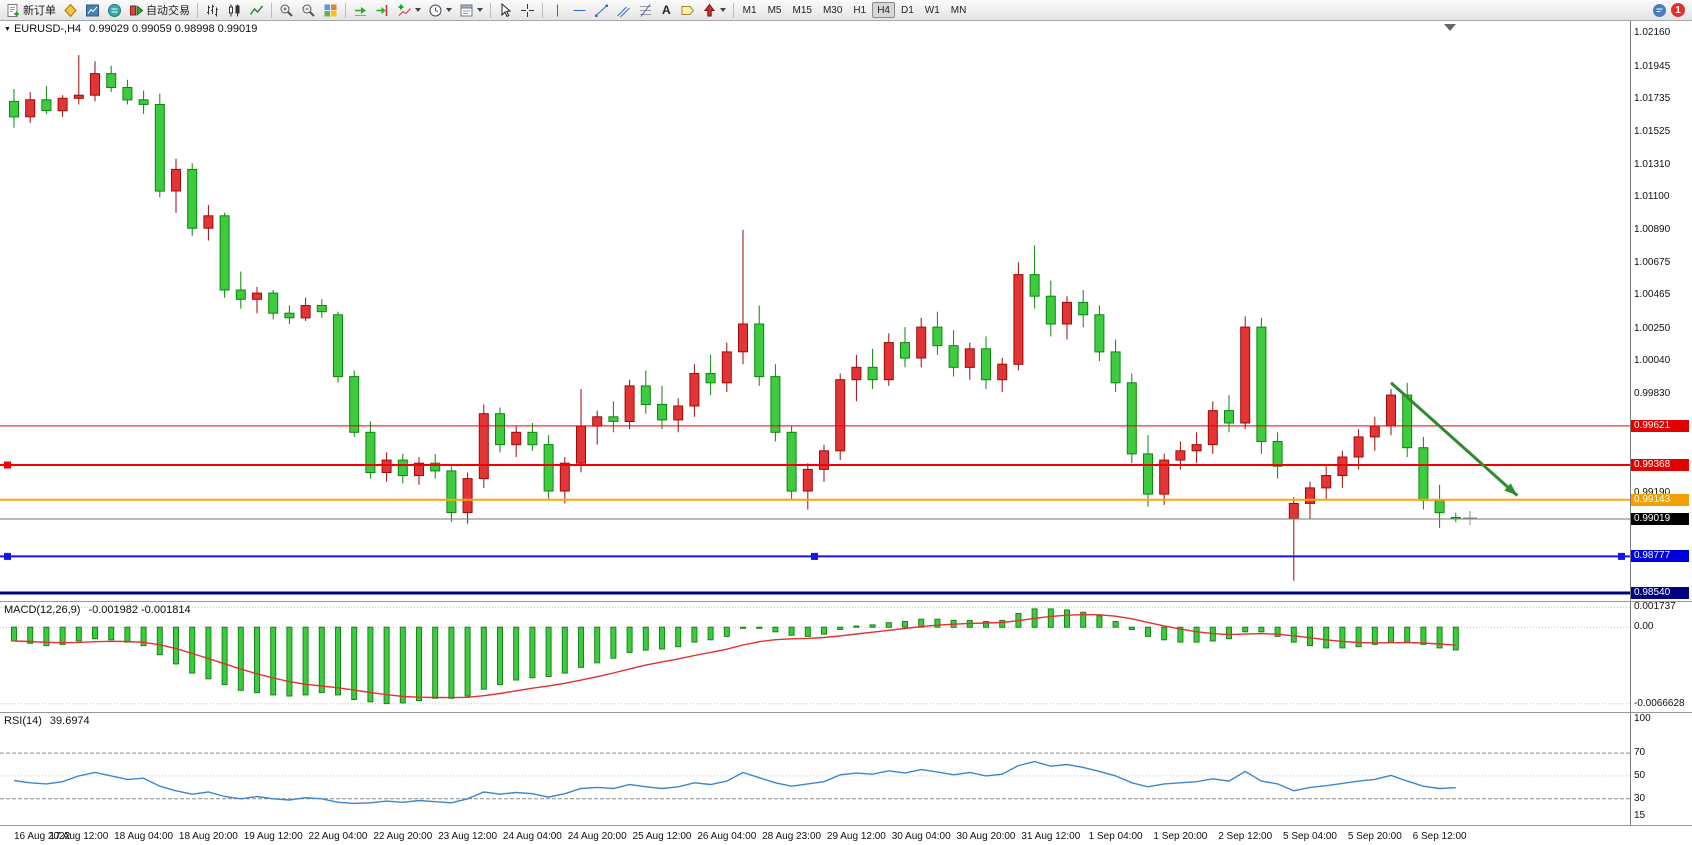  What do you see at coordinates (883, 10) in the screenshot?
I see `tf-h4-button: H4` at bounding box center [883, 10].